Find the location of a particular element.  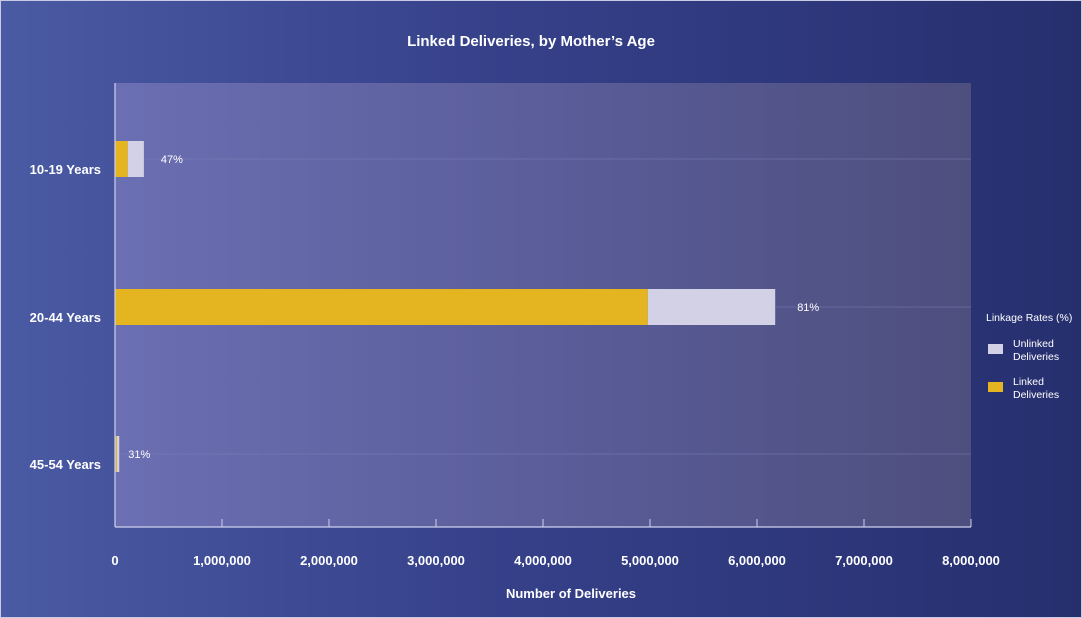

x-tick-label: 6,000,000 is located at coordinates (757, 560).